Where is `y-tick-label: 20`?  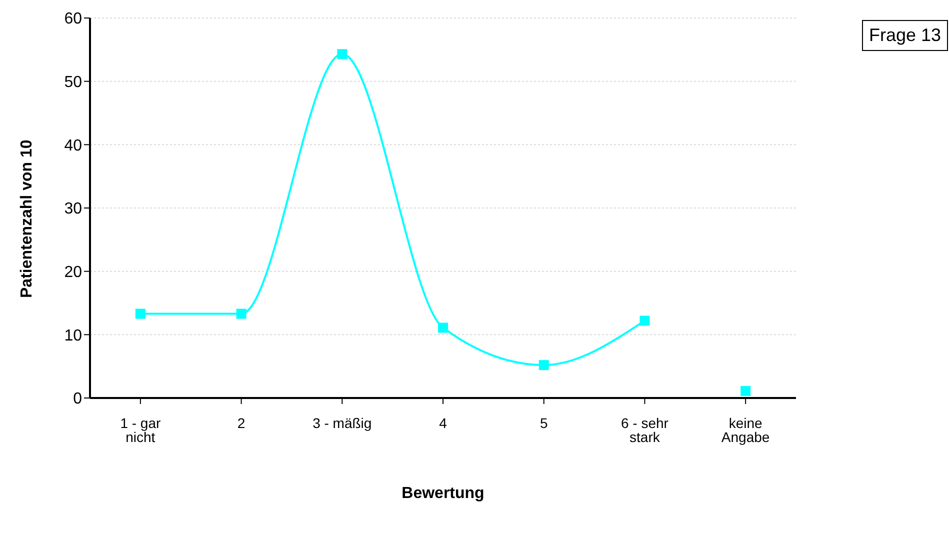 y-tick-label: 20 is located at coordinates (73, 273).